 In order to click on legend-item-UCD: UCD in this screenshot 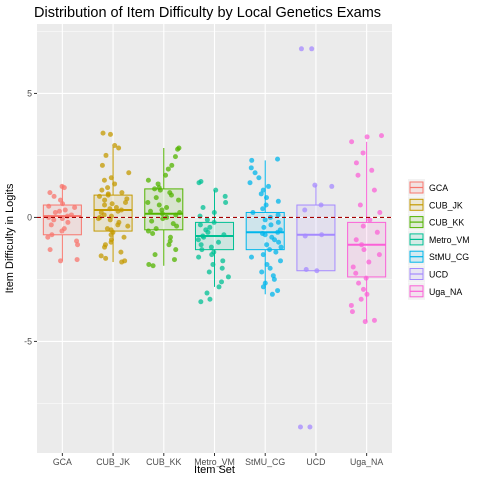, I will do `click(428, 274)`.